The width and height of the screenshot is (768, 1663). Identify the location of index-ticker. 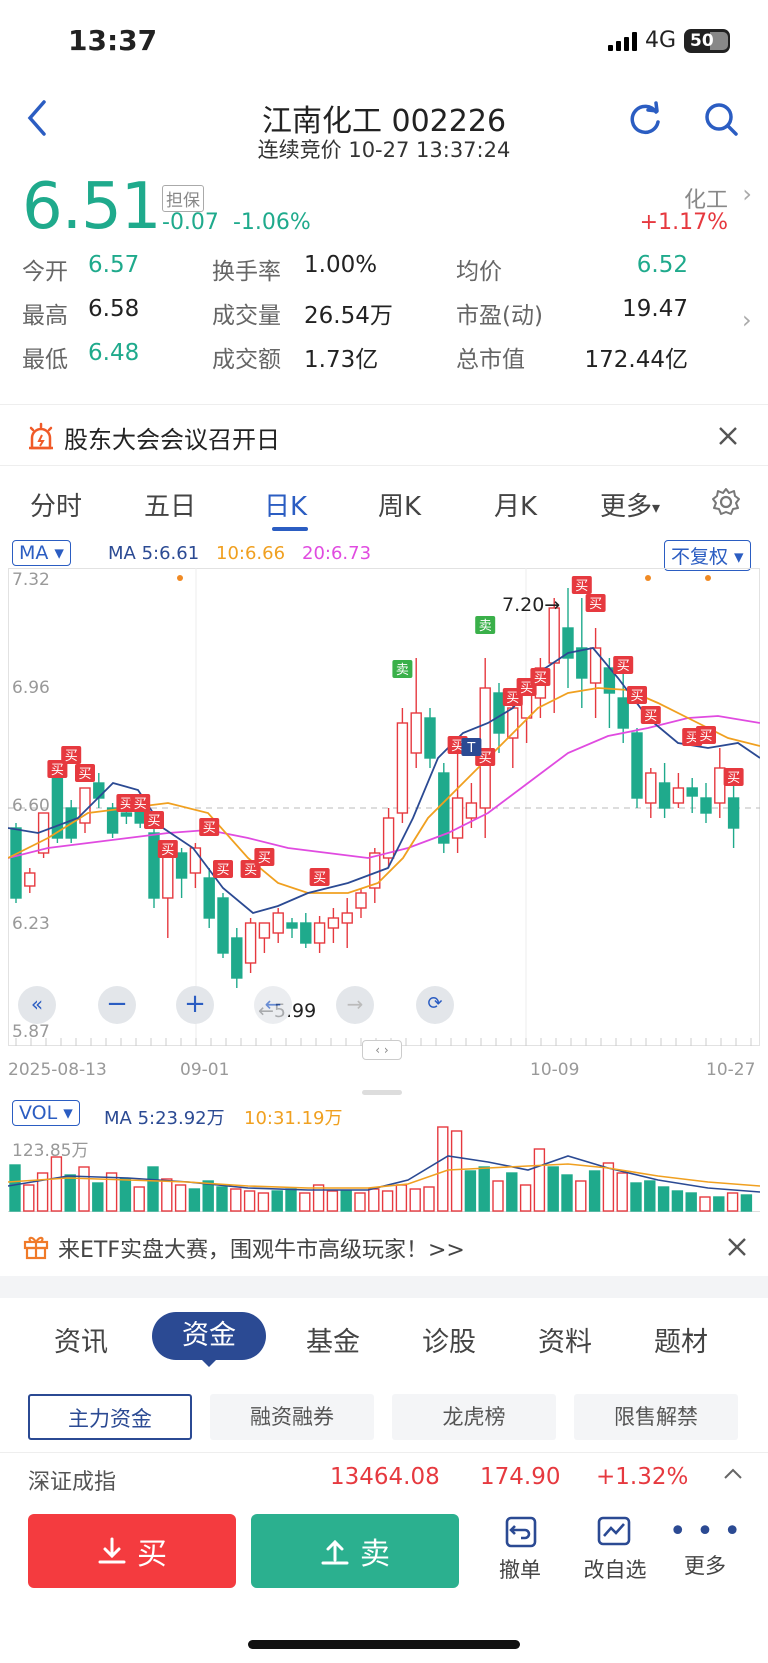
(384, 1478).